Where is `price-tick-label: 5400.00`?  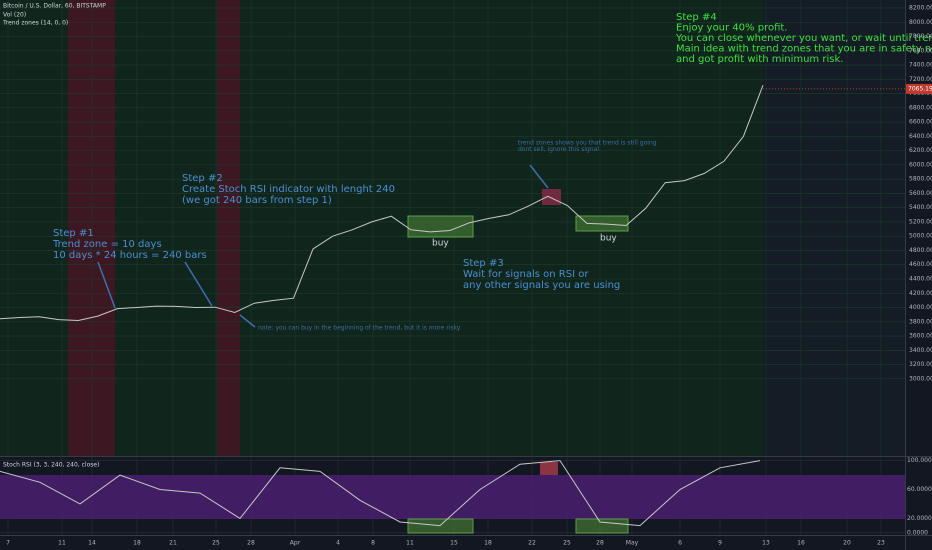
price-tick-label: 5400.00 is located at coordinates (920, 207).